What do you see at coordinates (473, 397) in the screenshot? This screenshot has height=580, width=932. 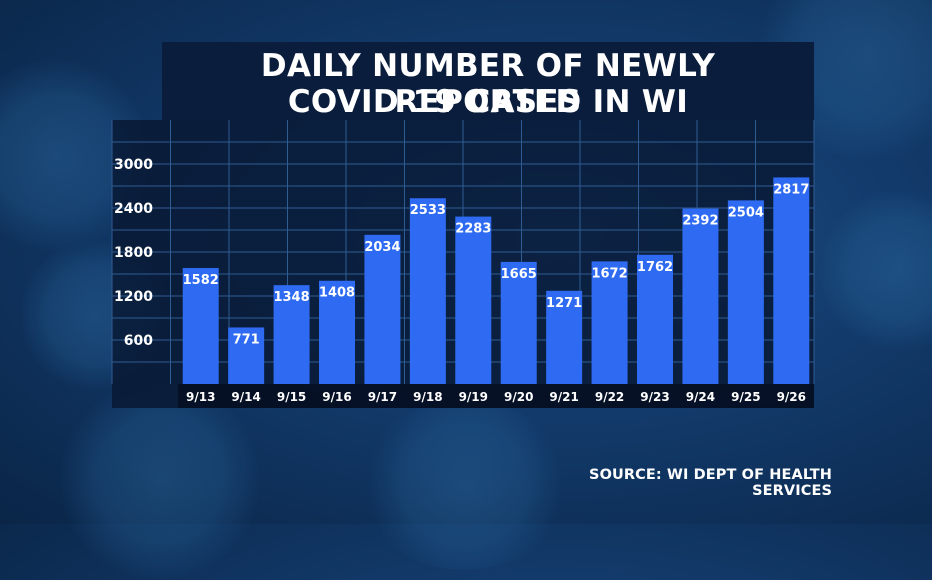 I see `x-tick-label: 9/19` at bounding box center [473, 397].